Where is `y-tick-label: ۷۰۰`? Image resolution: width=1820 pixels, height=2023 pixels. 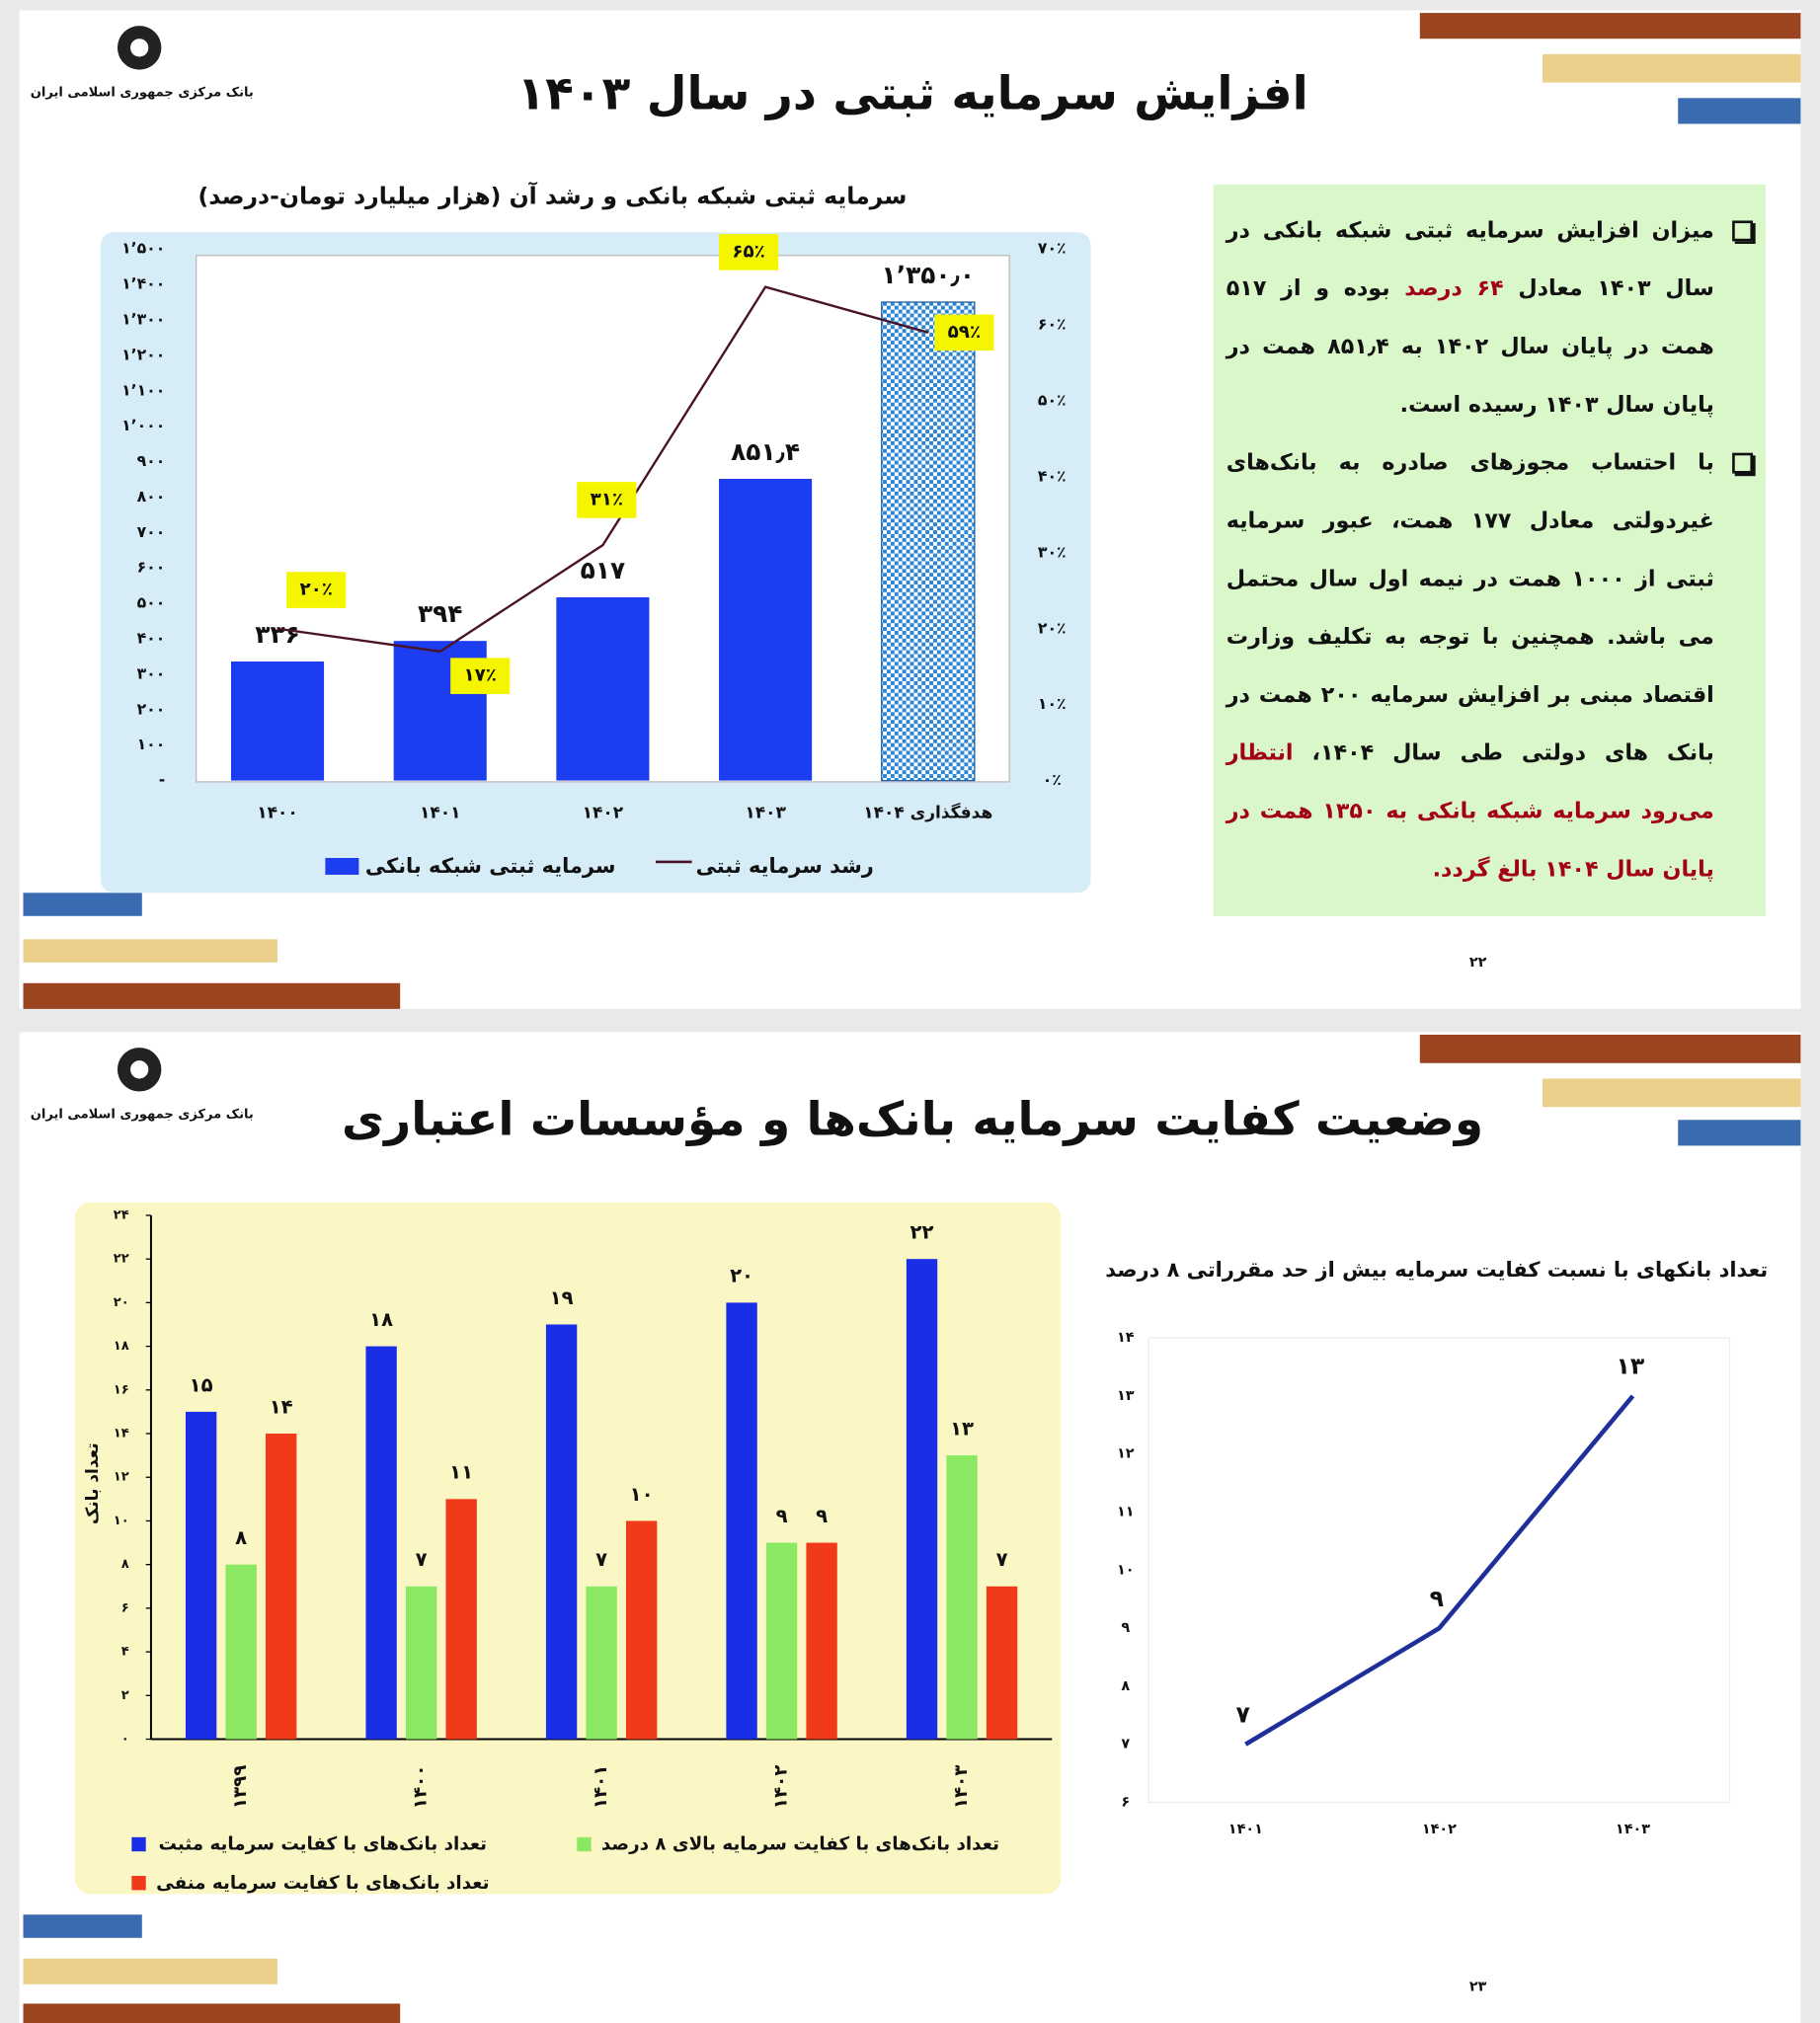
y-tick-label: ۷۰۰ is located at coordinates (151, 531).